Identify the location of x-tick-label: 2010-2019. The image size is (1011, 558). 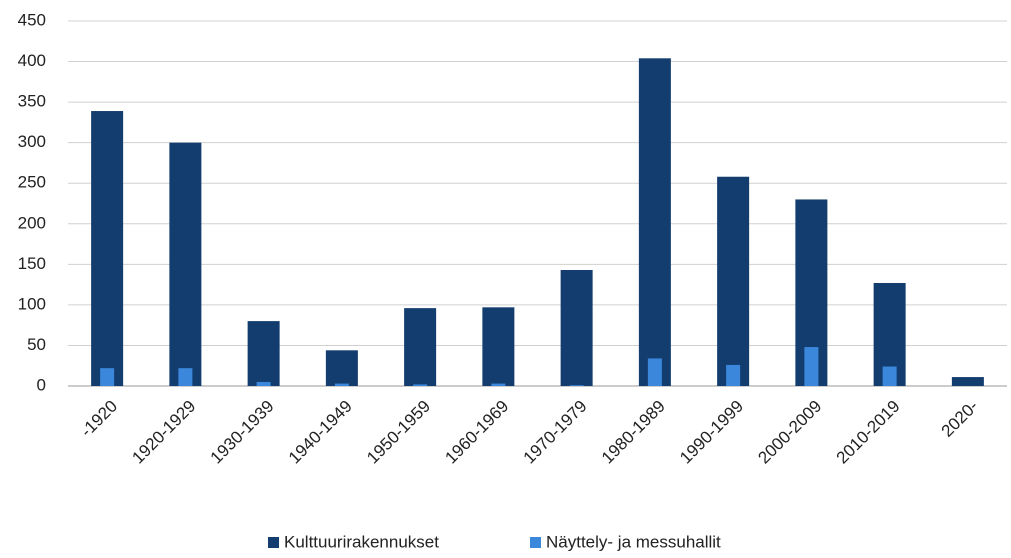
(868, 432).